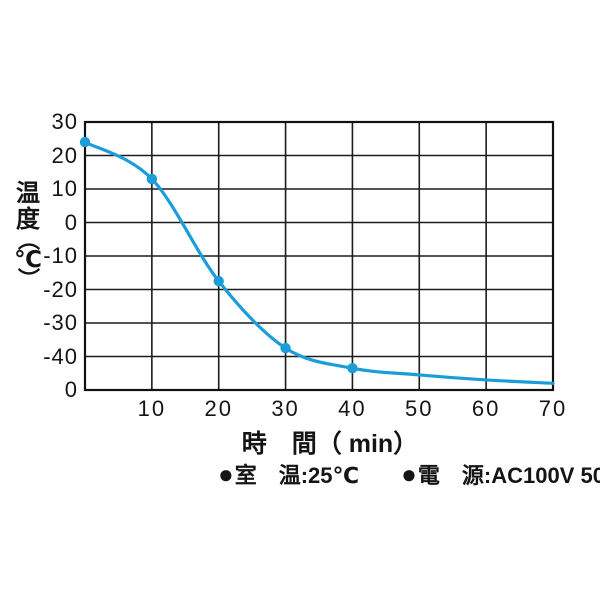 The height and width of the screenshot is (600, 600). Describe the element at coordinates (64, 121) in the screenshot. I see `y-tick-label: 30` at that location.